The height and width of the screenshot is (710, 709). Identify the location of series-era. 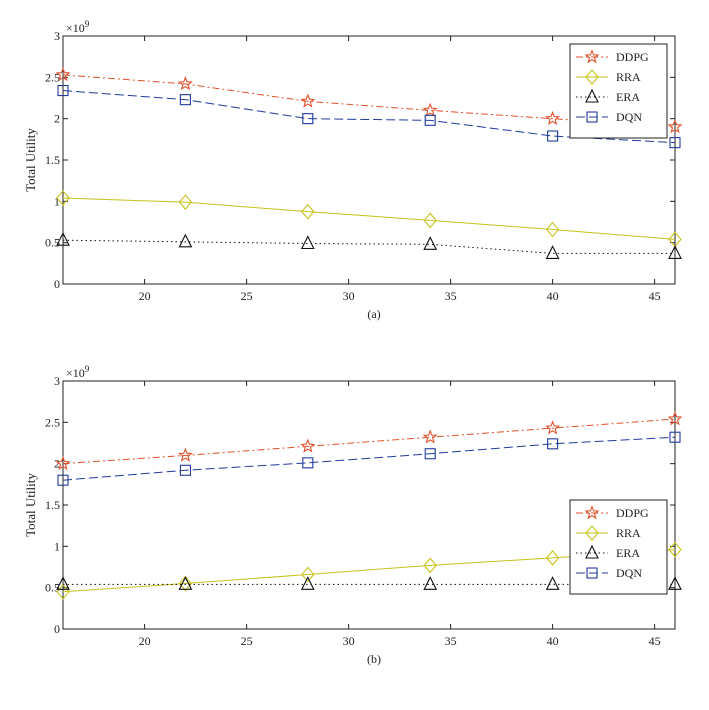
(369, 245).